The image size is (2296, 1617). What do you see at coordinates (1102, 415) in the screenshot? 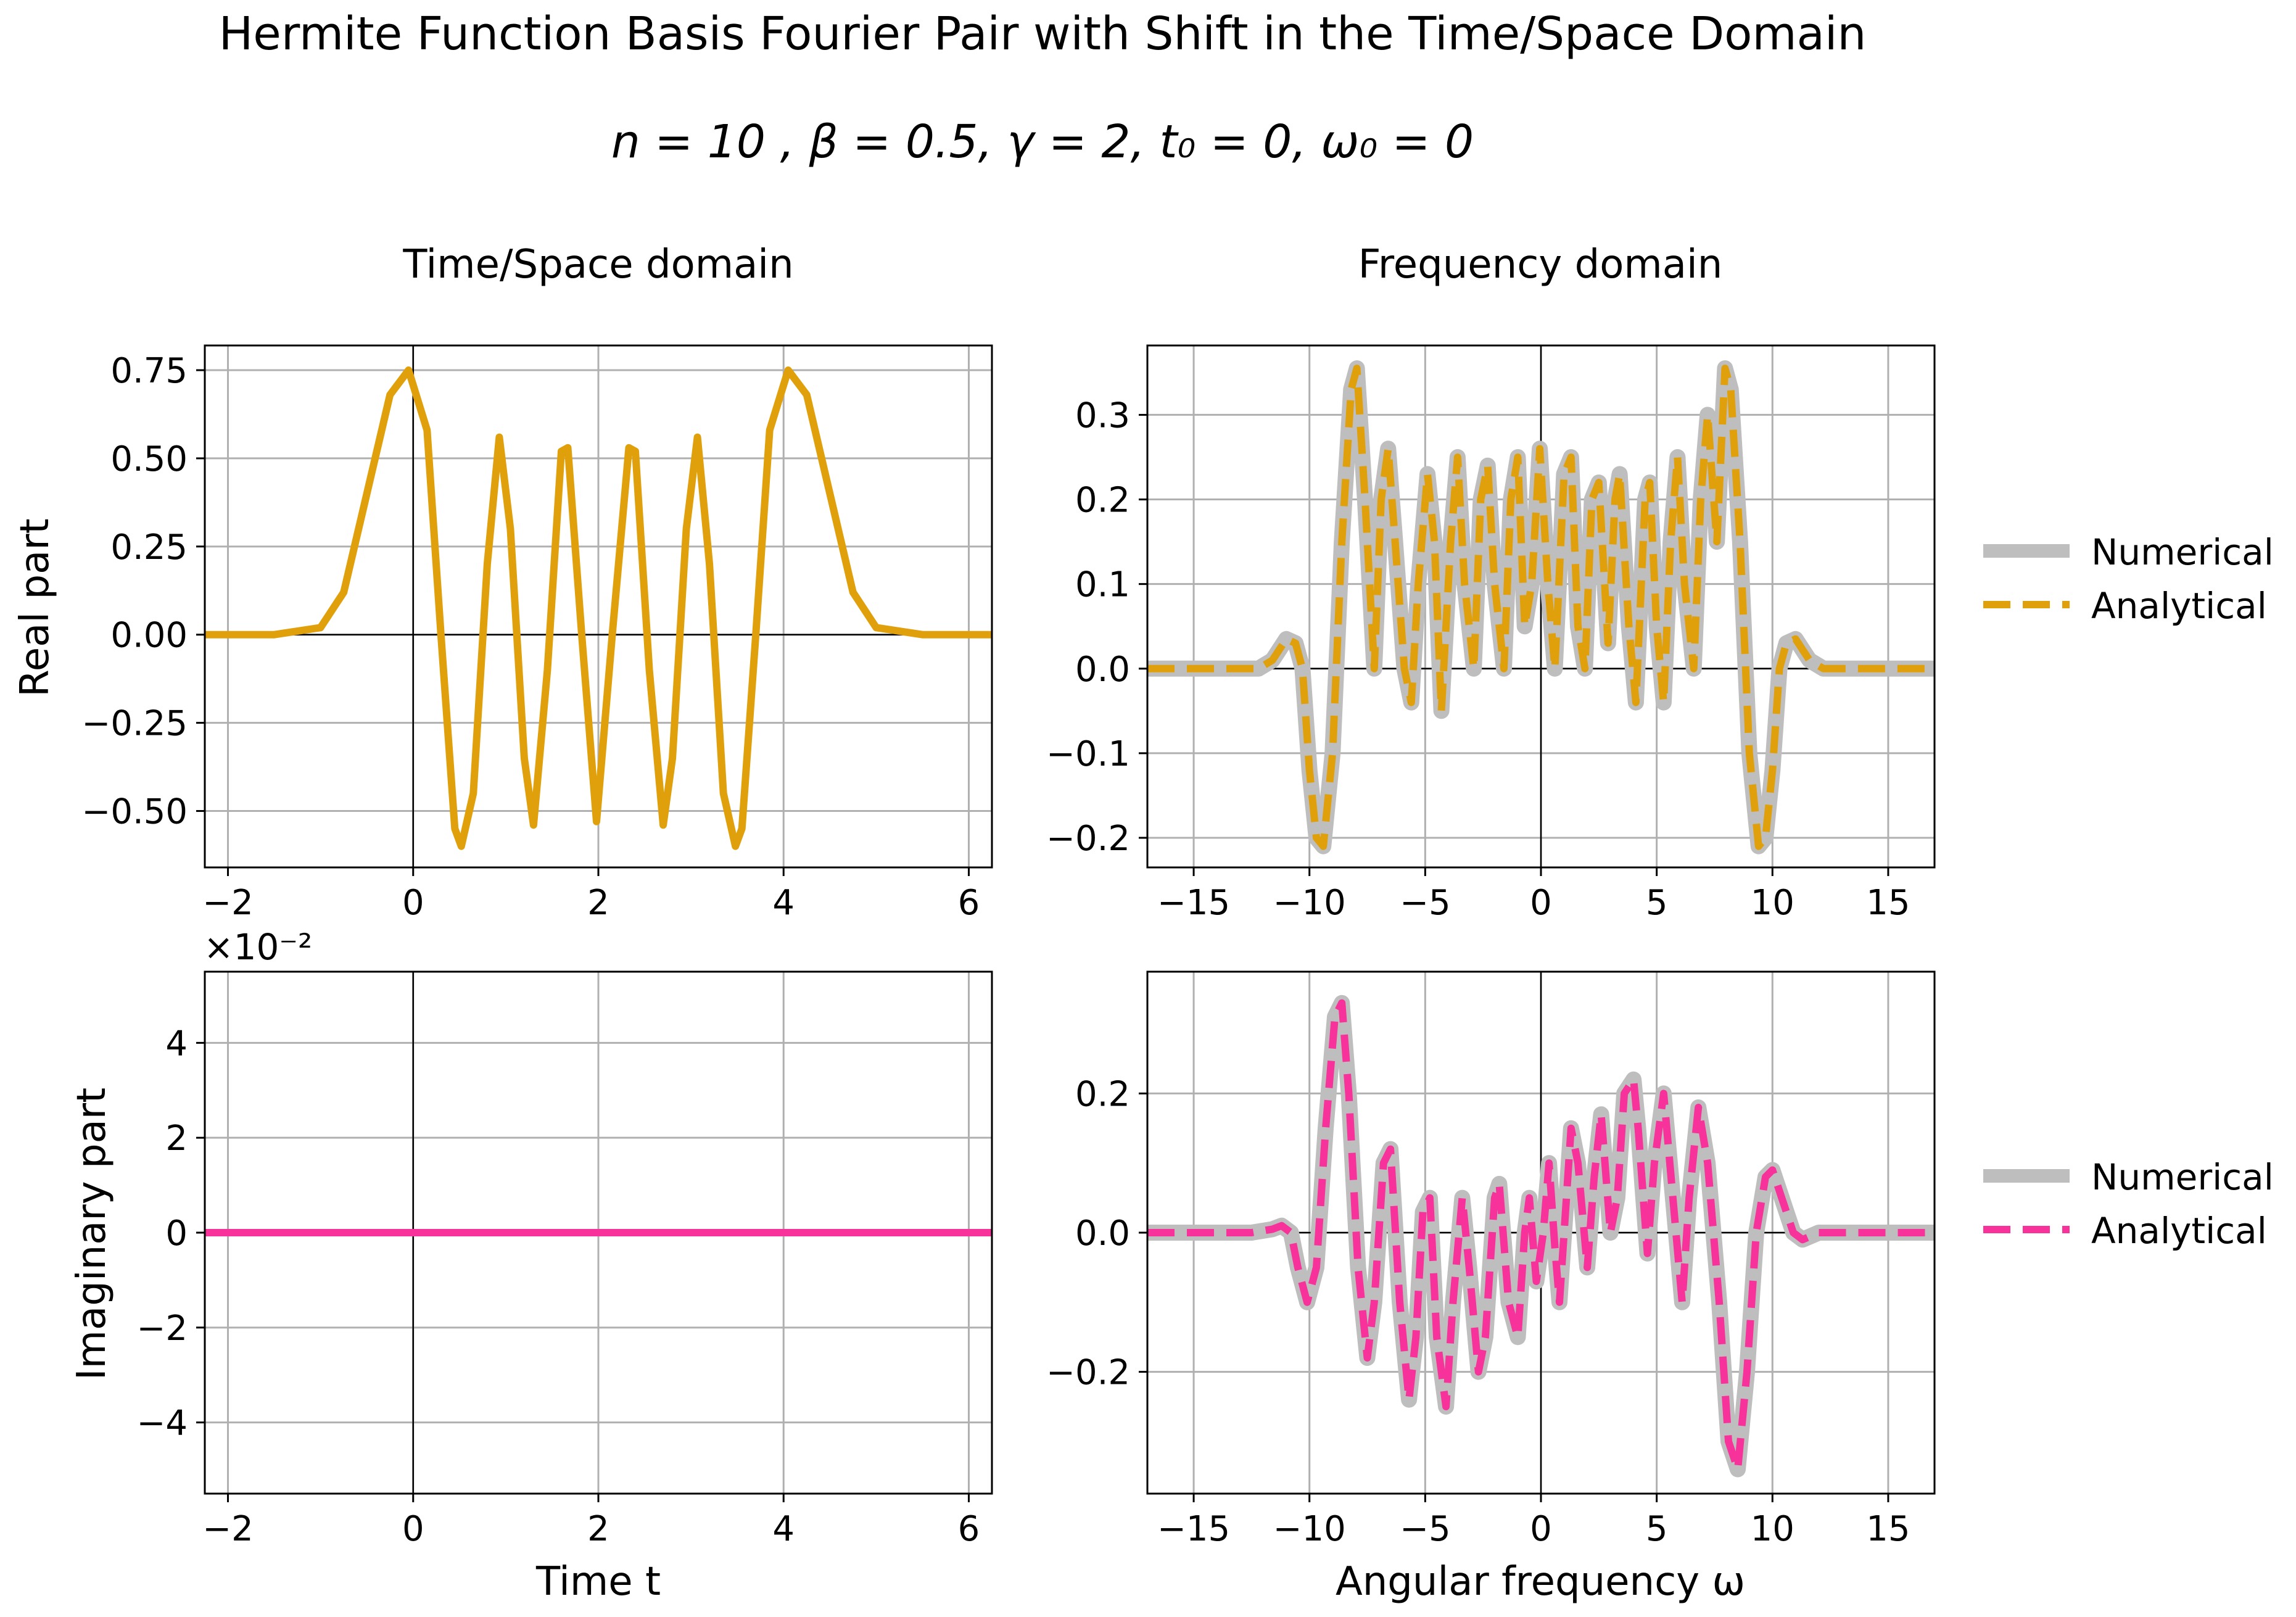
I see `y-tick-label: 0.3` at bounding box center [1102, 415].